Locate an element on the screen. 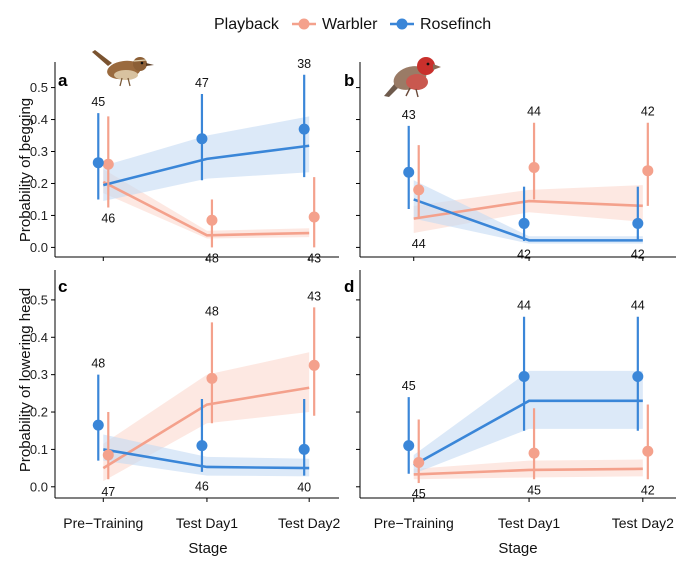 The height and width of the screenshot is (574, 692). y-axis-title-bottom: Probability of lowering head is located at coordinates (25, 380).